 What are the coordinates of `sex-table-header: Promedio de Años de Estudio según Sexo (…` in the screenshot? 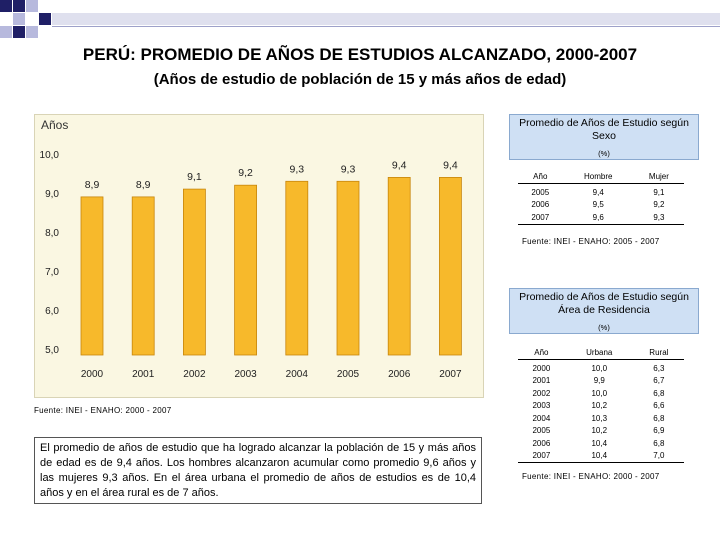 It's located at (604, 137).